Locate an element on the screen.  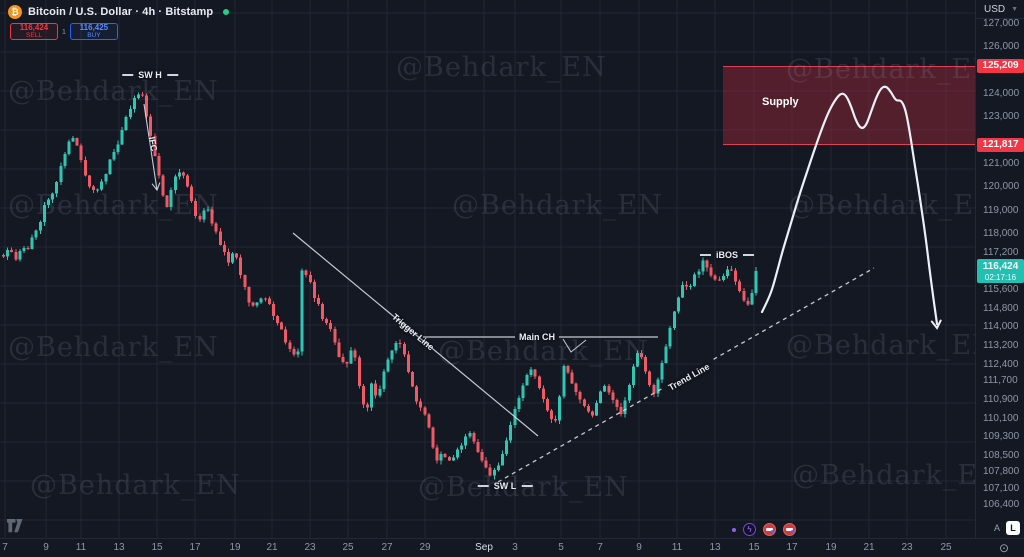
buy-button: 116,425 BUY is located at coordinates (93, 31).